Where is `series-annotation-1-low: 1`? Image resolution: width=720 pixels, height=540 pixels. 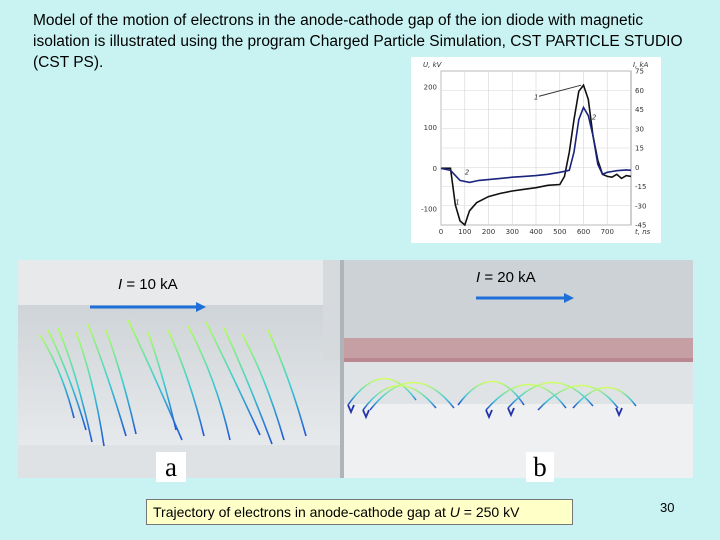 series-annotation-1-low: 1 is located at coordinates (457, 203).